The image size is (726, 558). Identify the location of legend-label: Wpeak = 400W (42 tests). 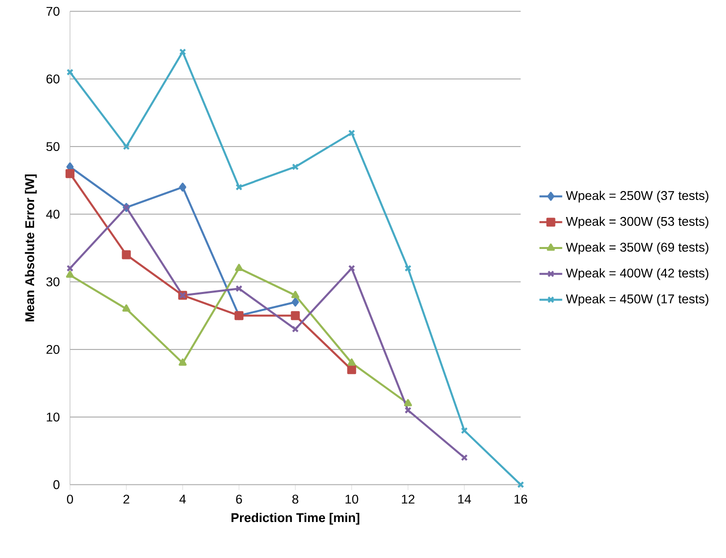
(637, 274).